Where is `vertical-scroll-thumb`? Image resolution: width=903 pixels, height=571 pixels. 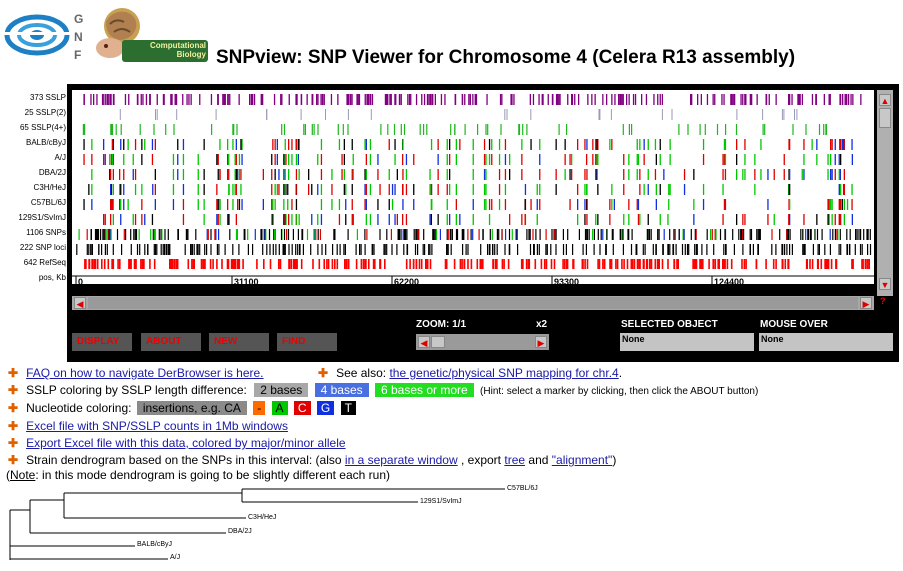 vertical-scroll-thumb is located at coordinates (885, 118).